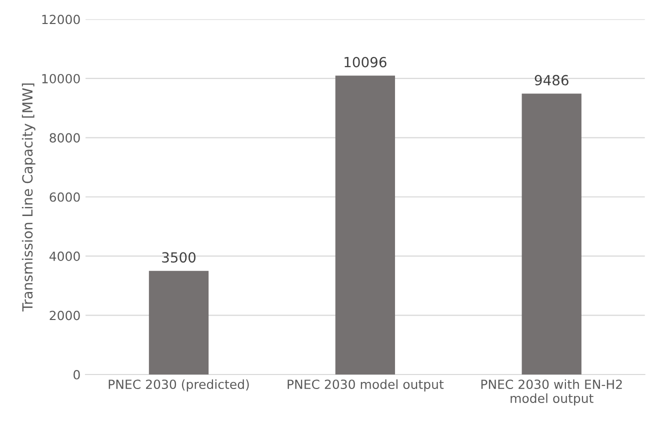 Image resolution: width=658 pixels, height=428 pixels. Describe the element at coordinates (551, 392) in the screenshot. I see `x-tick-label: PNEC 2030 with EN-H2 model output` at that location.